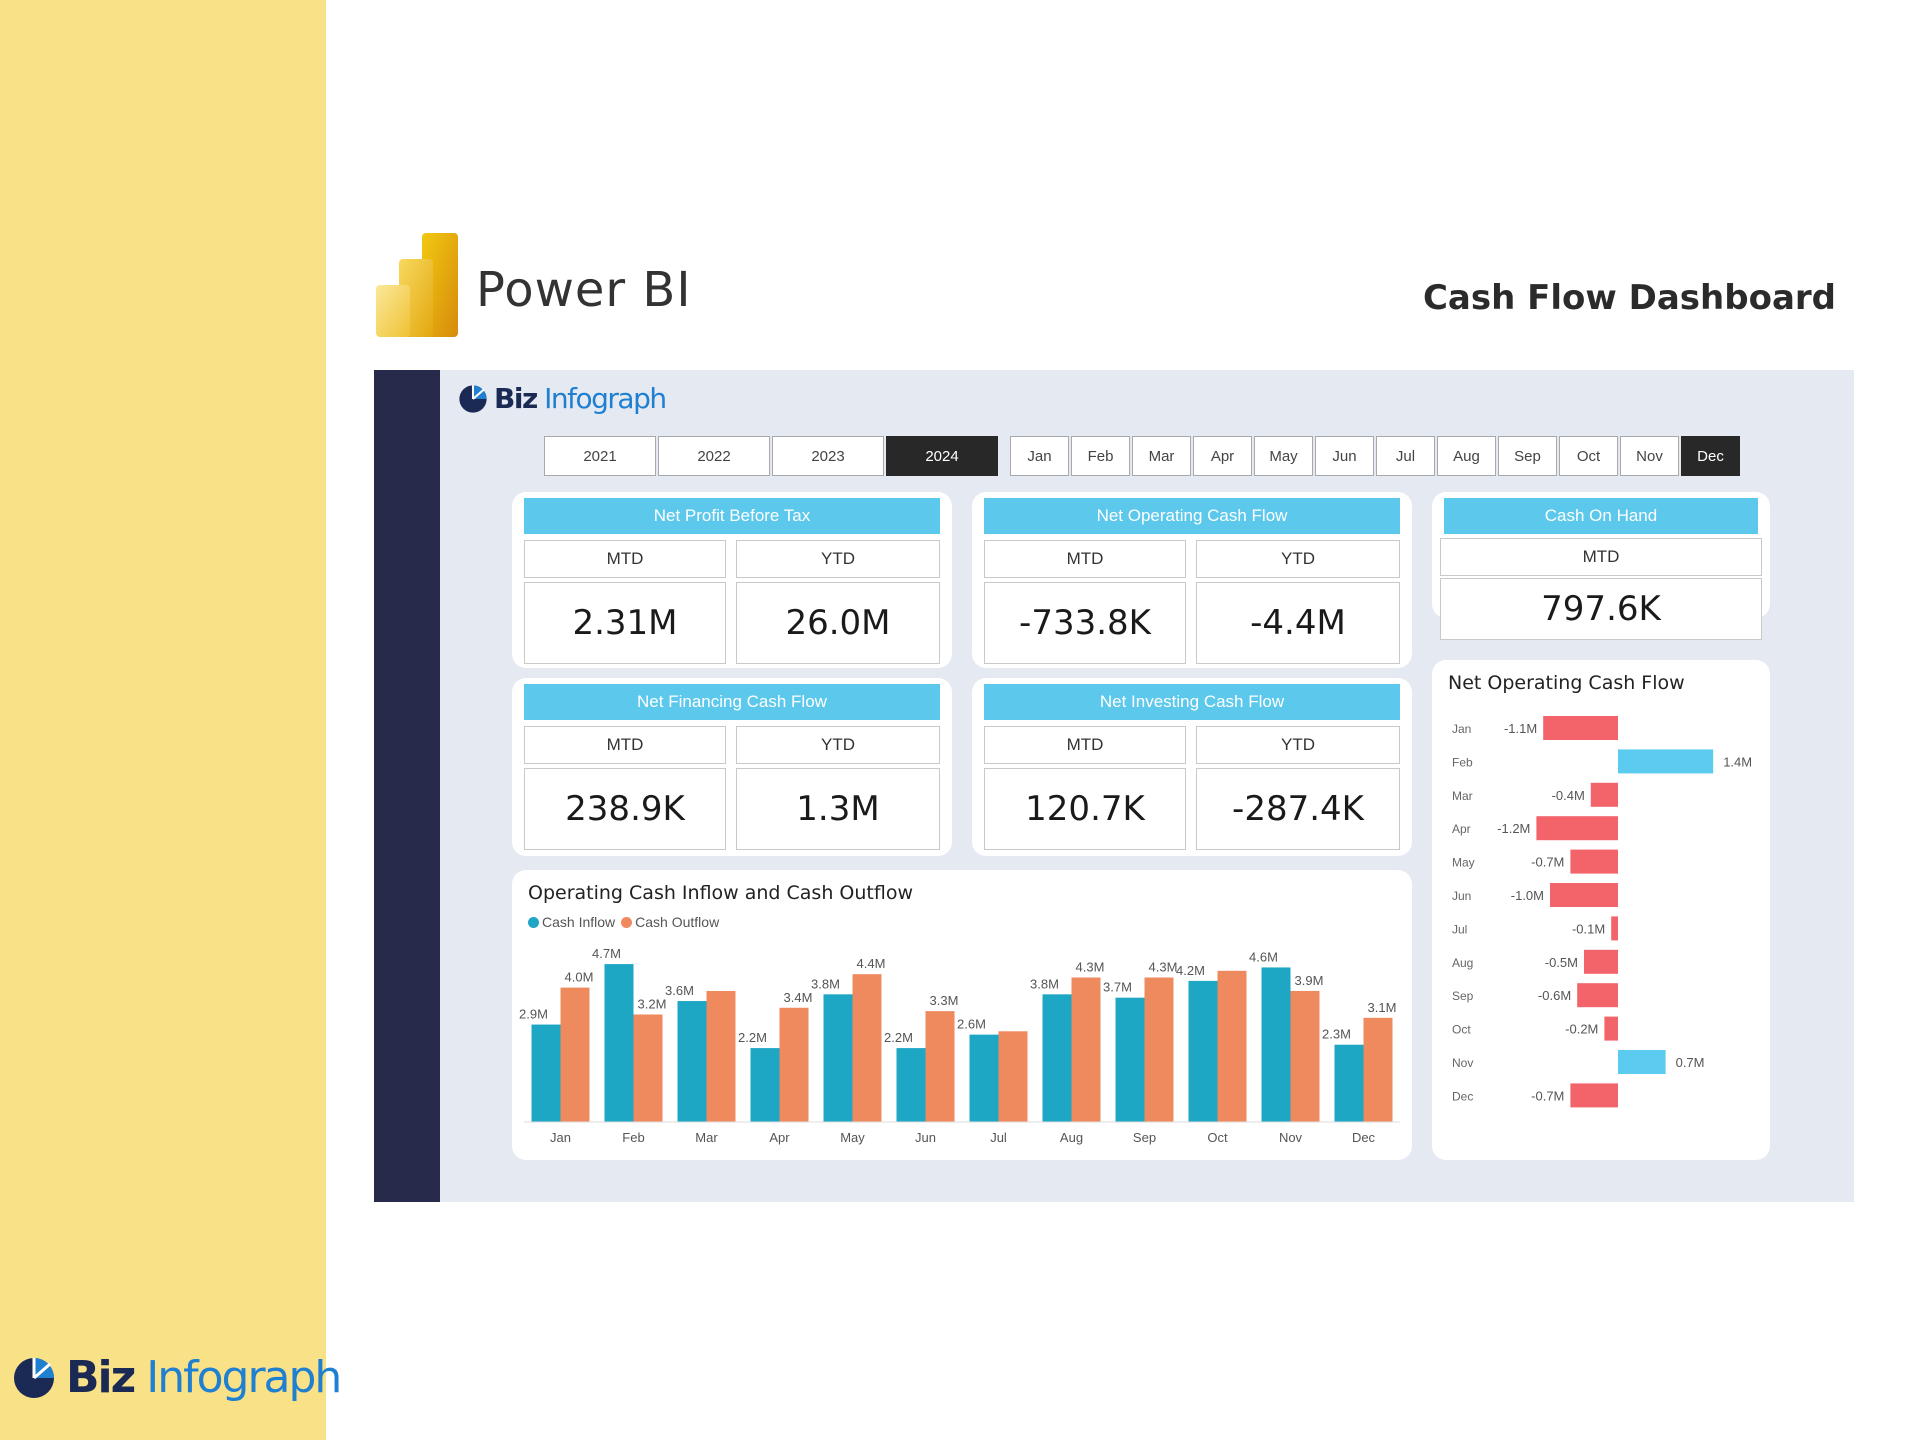 The image size is (1920, 1440). What do you see at coordinates (838, 809) in the screenshot?
I see `kpi-ytd-value: 1.3M` at bounding box center [838, 809].